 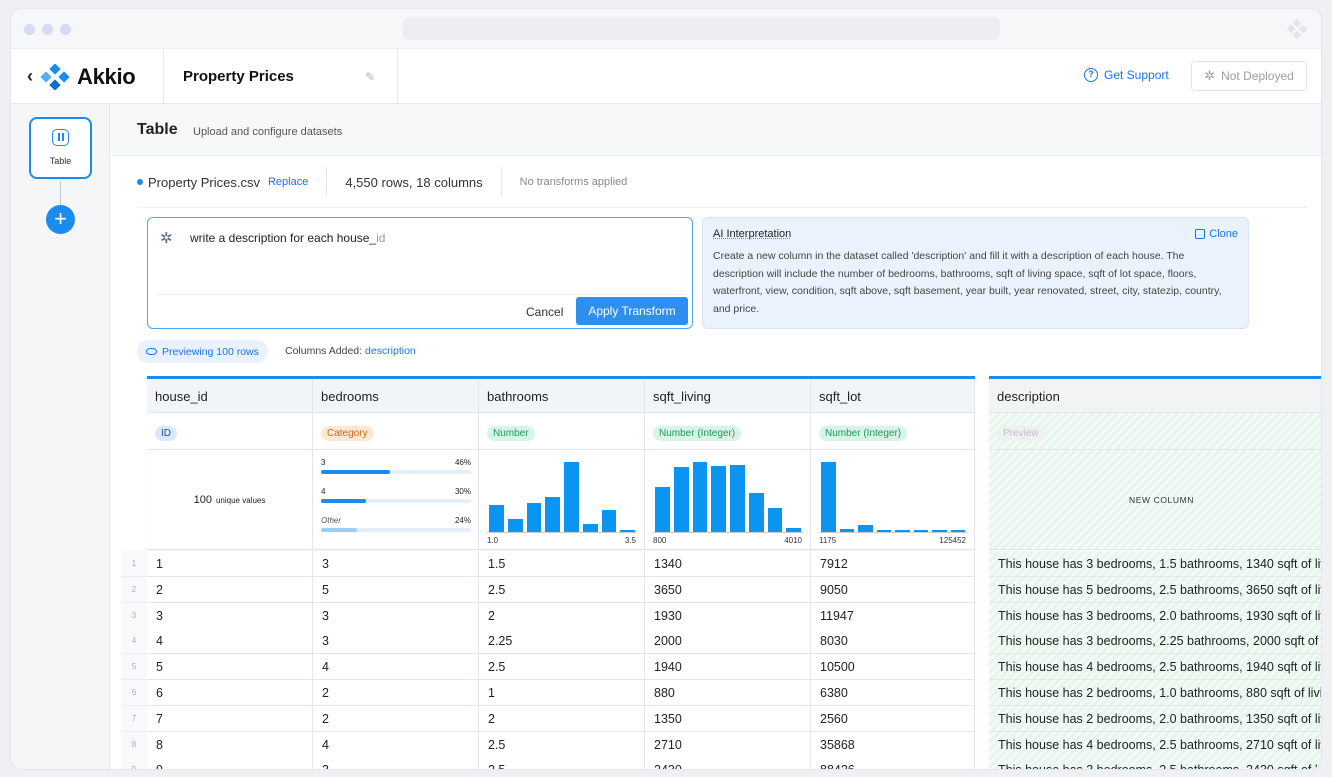 I want to click on table-cell: 7, so click(x=230, y=718).